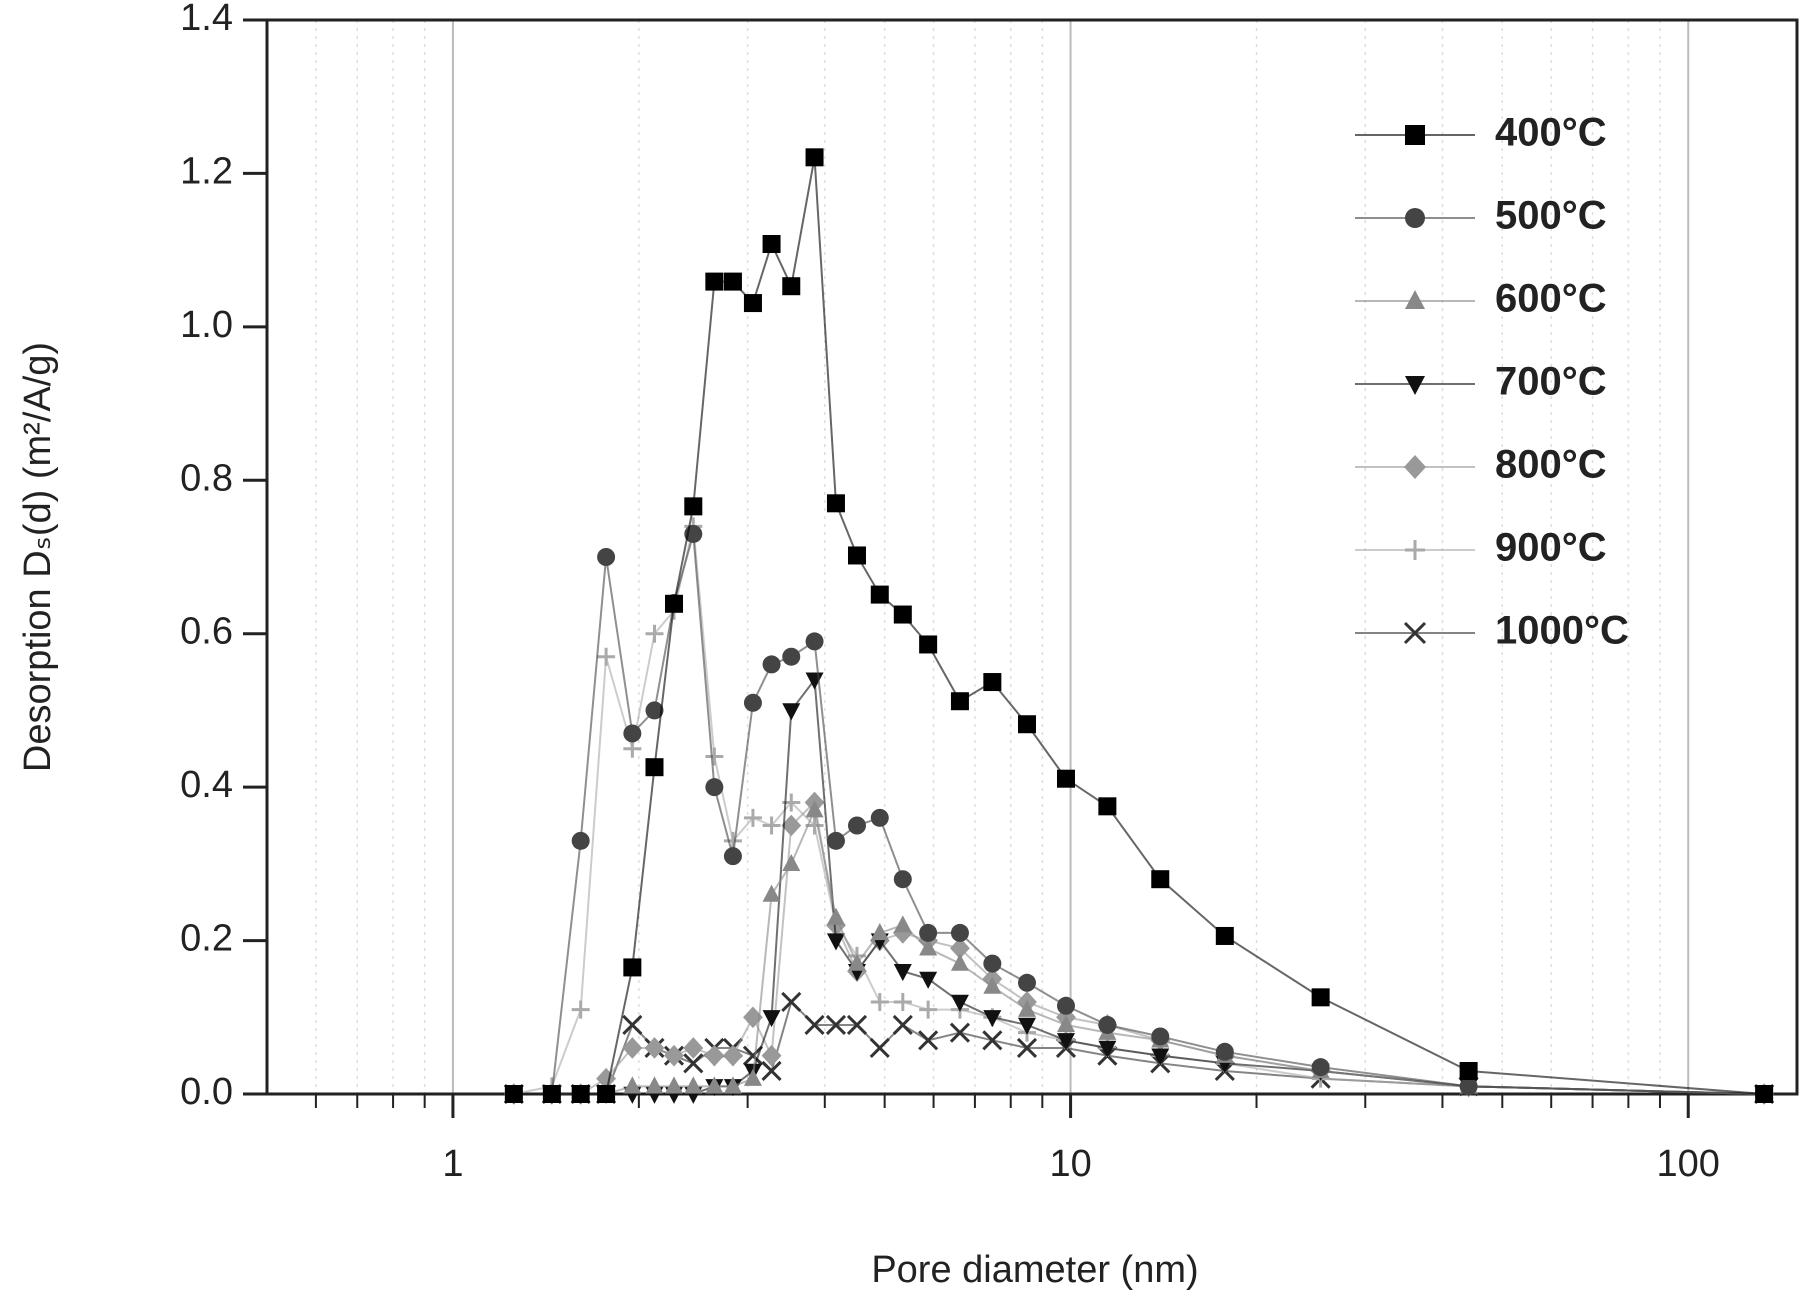 The height and width of the screenshot is (1303, 1800). I want to click on y-tick-label: 1.4, so click(206, 19).